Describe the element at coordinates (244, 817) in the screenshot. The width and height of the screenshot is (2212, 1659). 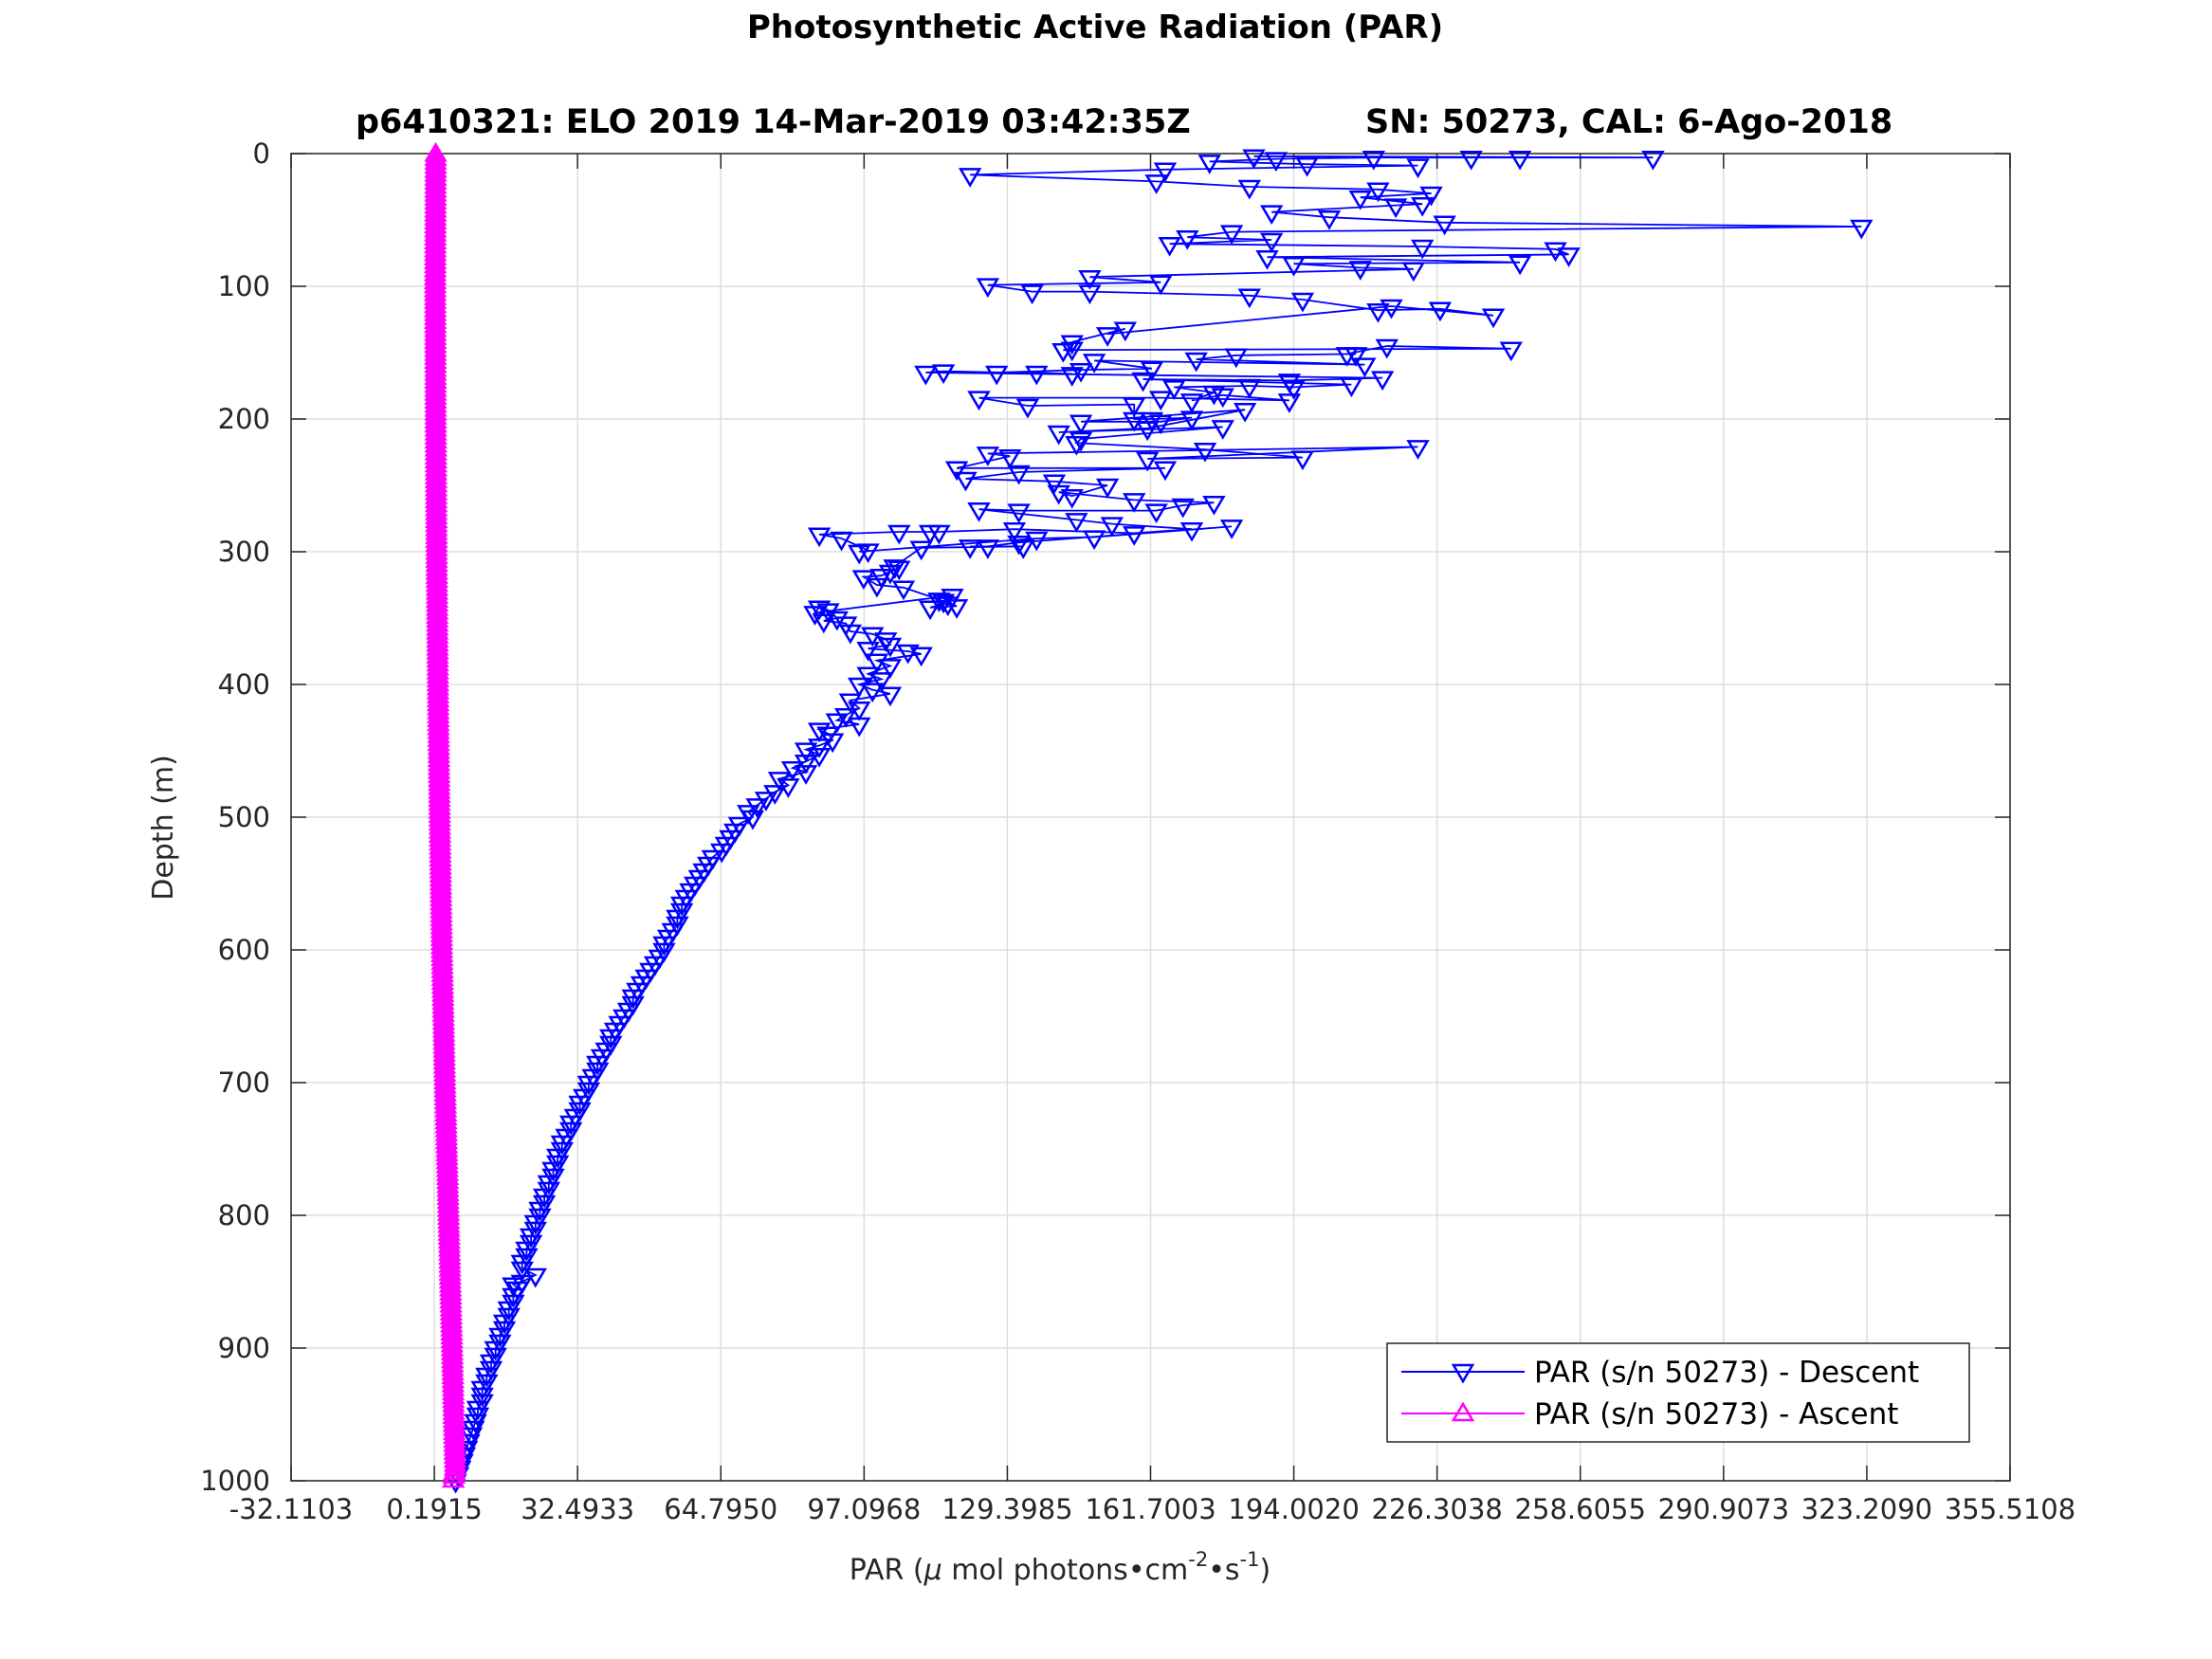
I see `y-tick-label: 500` at that location.